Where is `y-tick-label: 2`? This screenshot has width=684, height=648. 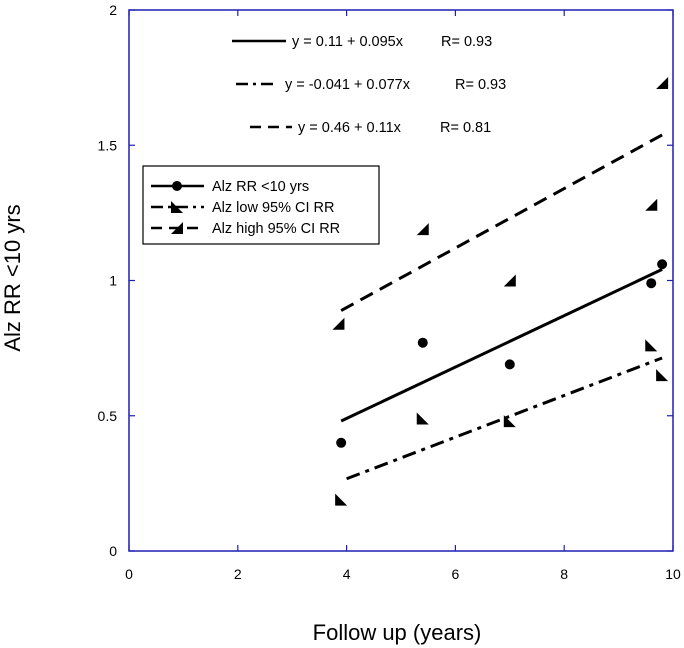
y-tick-label: 2 is located at coordinates (113, 10).